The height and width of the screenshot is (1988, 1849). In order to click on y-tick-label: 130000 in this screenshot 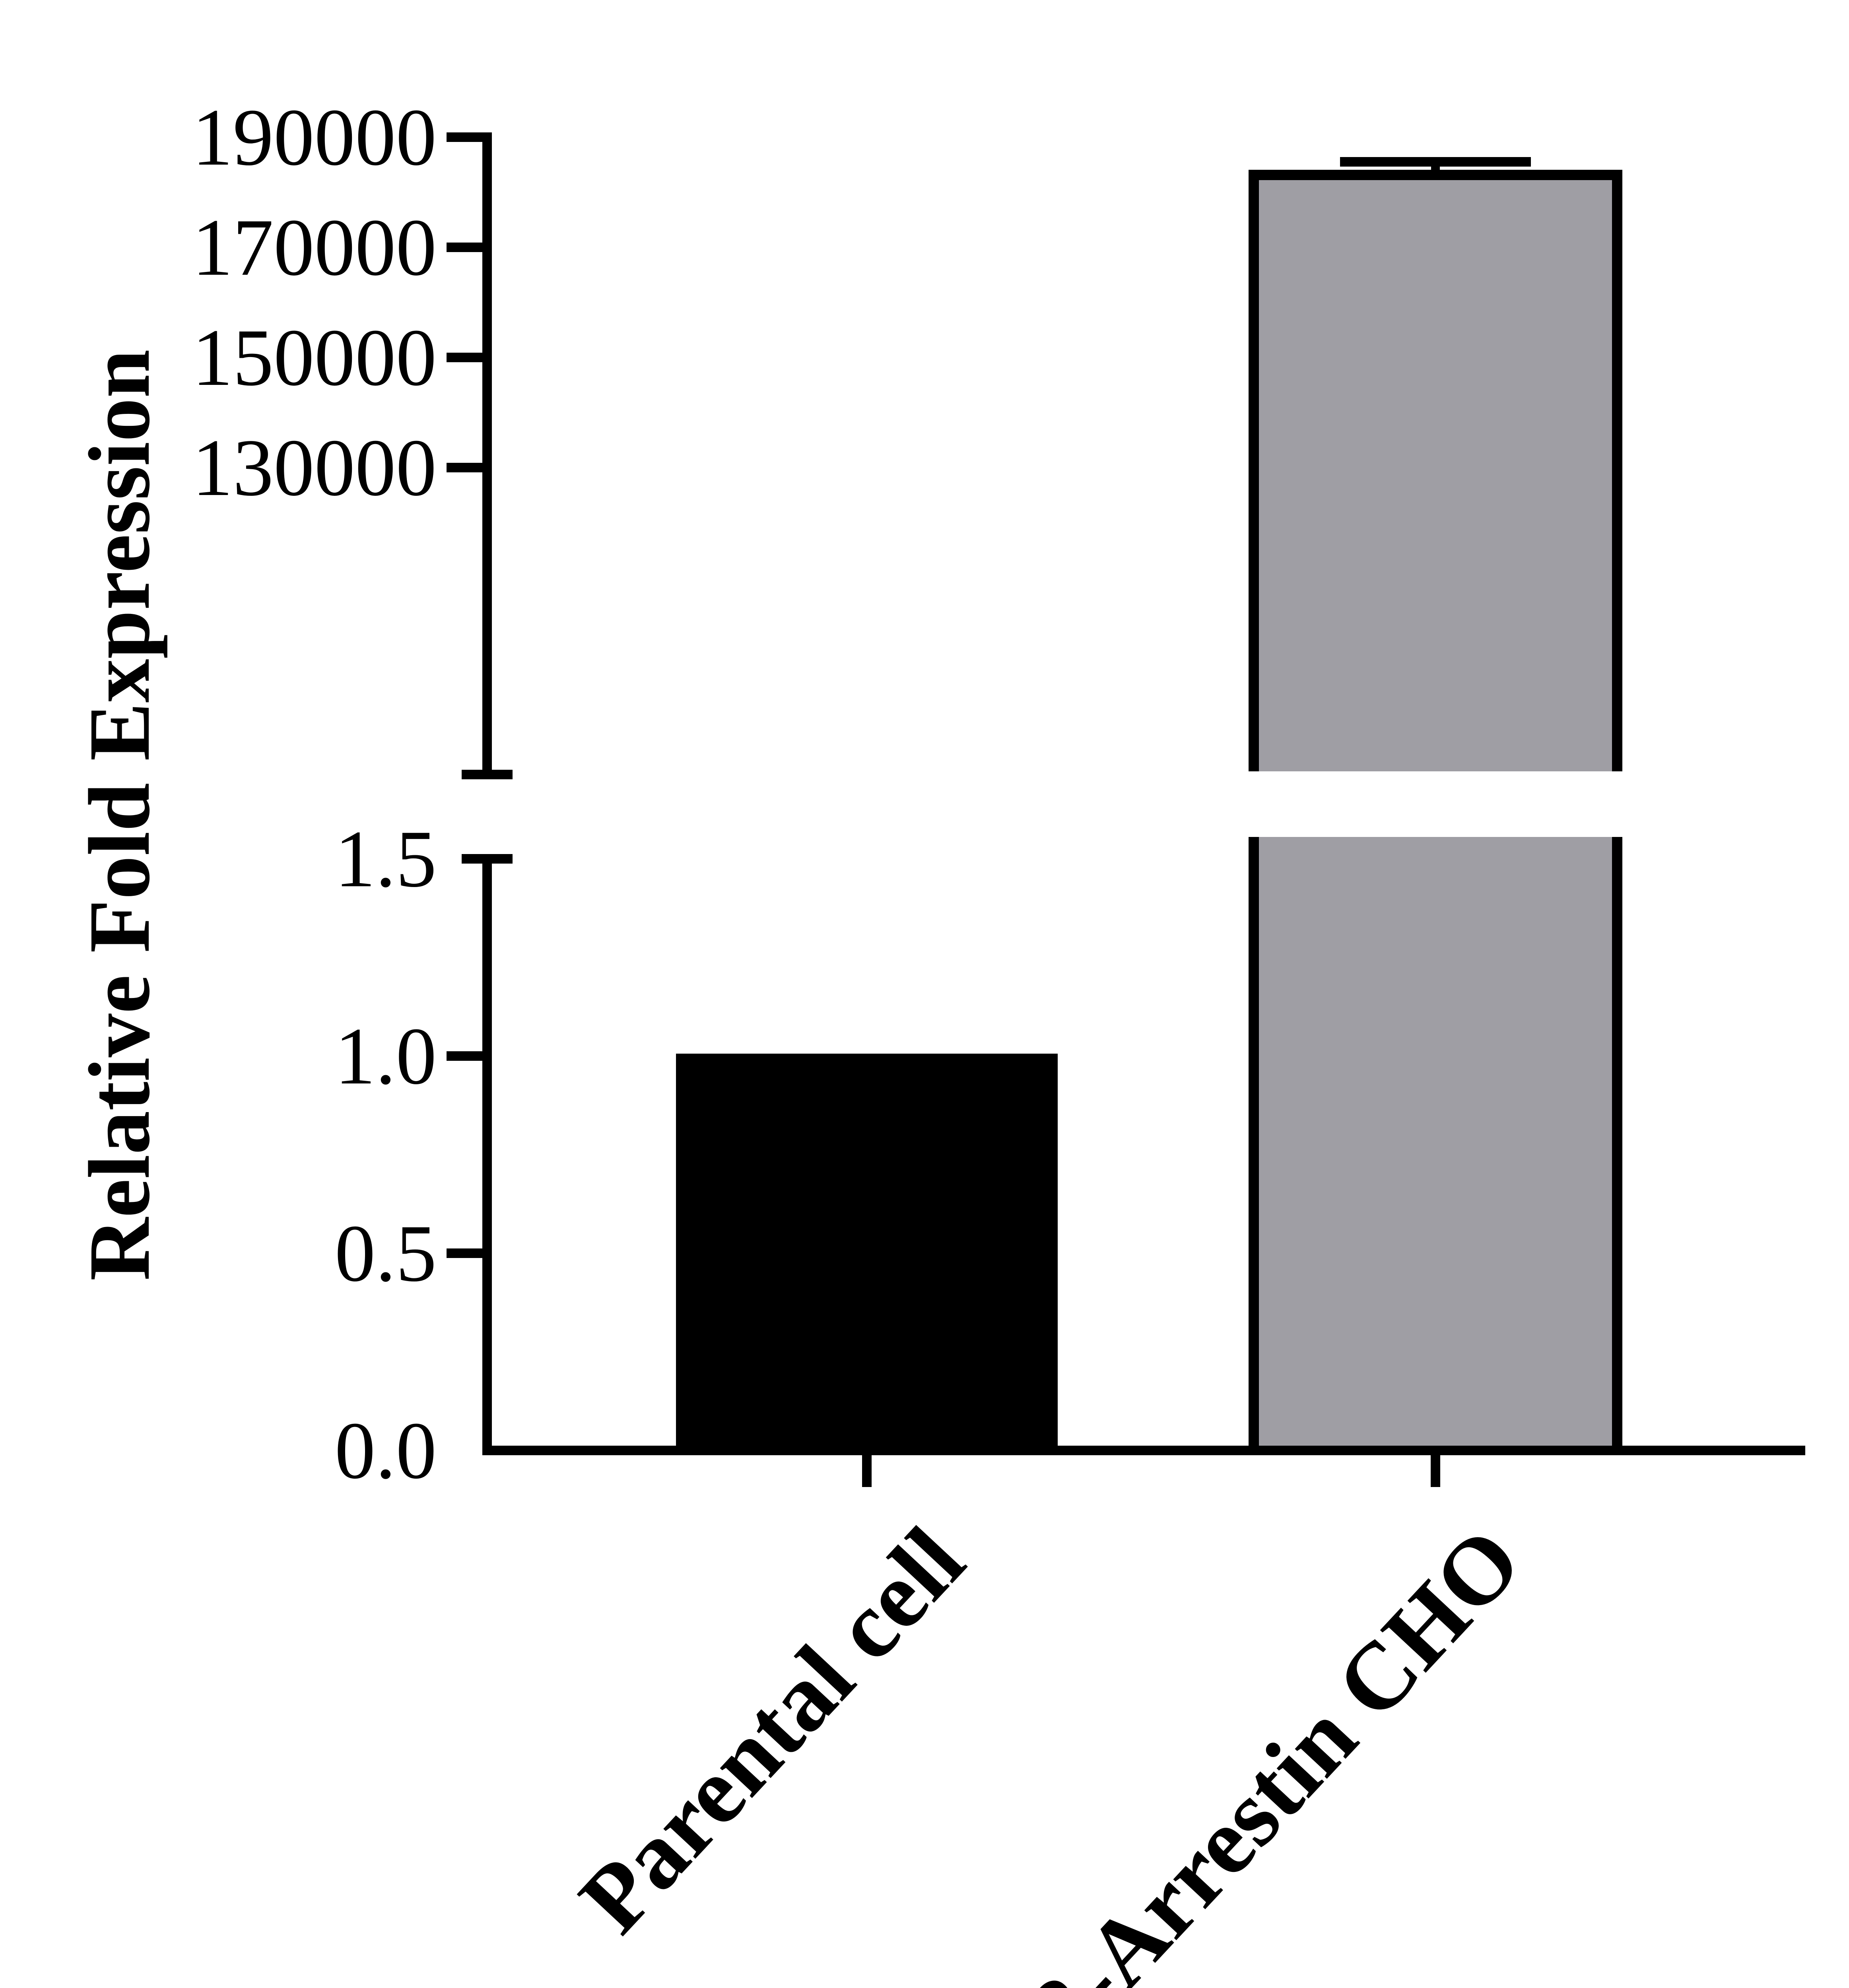, I will do `click(314, 468)`.